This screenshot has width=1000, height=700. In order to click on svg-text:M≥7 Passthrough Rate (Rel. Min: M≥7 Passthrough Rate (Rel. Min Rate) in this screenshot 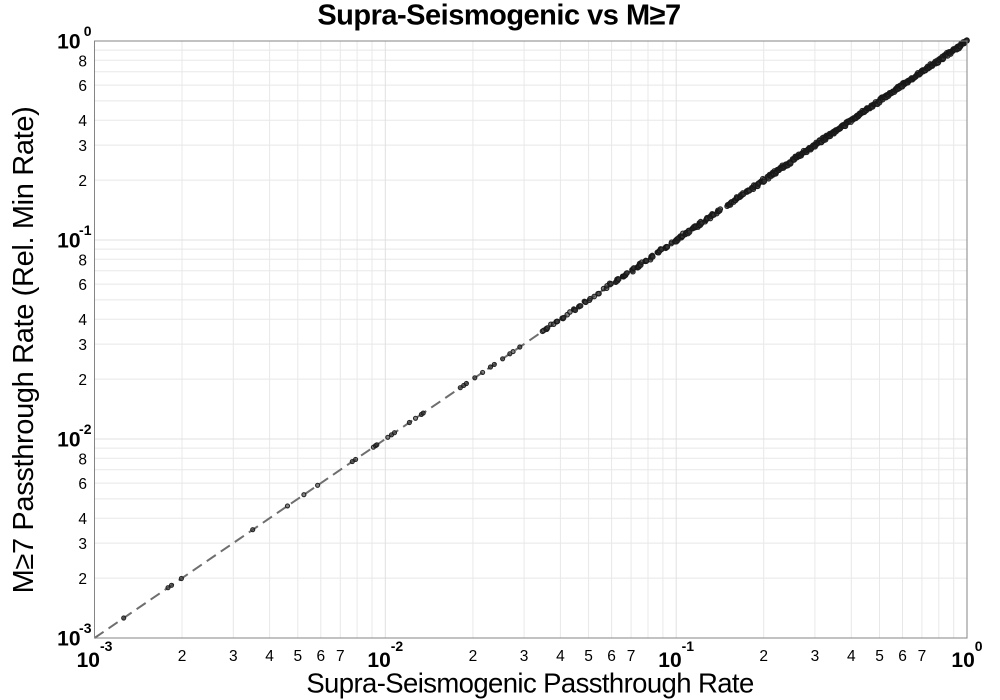, I will do `click(24, 350)`.